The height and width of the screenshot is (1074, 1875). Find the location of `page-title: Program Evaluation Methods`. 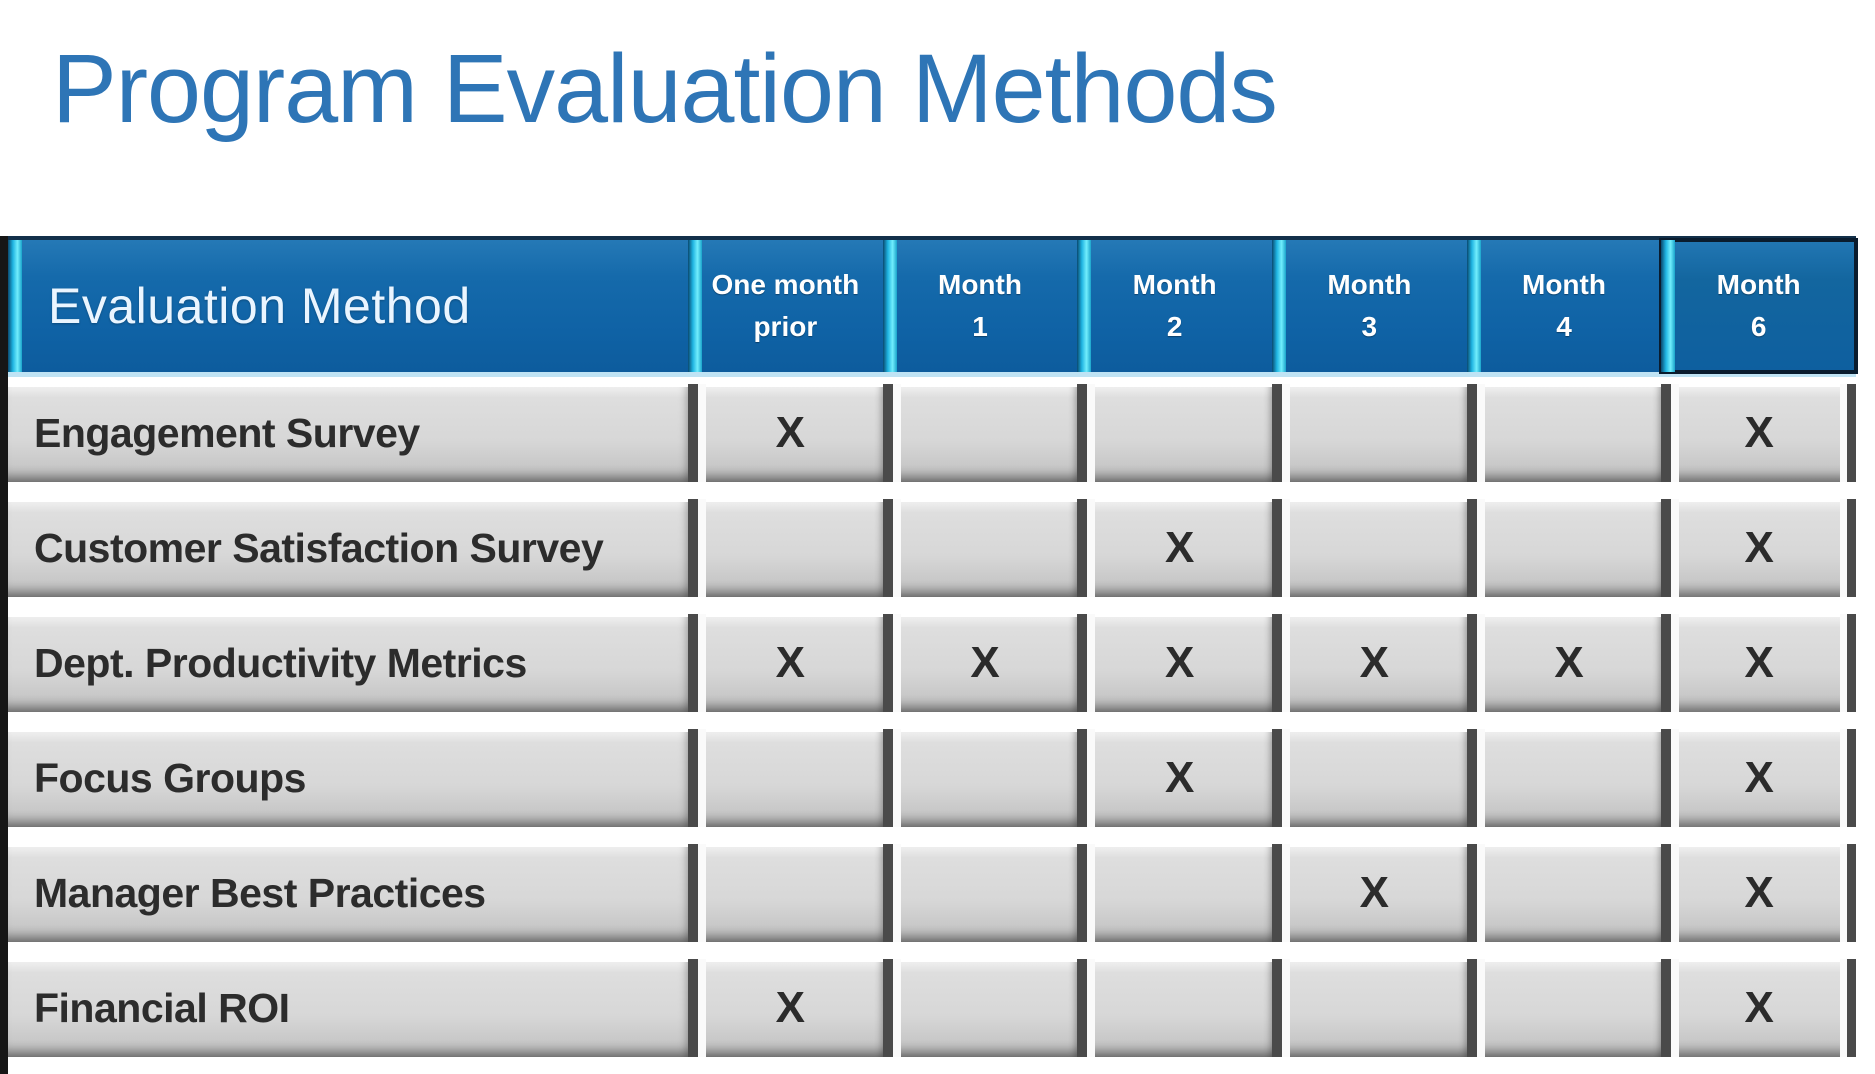

page-title: Program Evaluation Methods is located at coordinates (665, 88).